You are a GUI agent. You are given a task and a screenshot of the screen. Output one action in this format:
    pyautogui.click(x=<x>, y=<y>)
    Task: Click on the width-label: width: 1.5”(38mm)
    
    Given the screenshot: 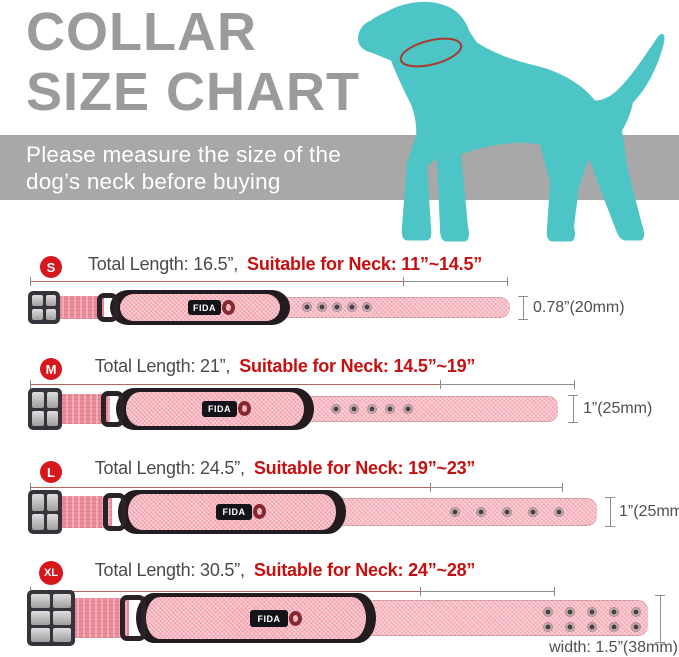 What is the action you would take?
    pyautogui.click(x=613, y=647)
    